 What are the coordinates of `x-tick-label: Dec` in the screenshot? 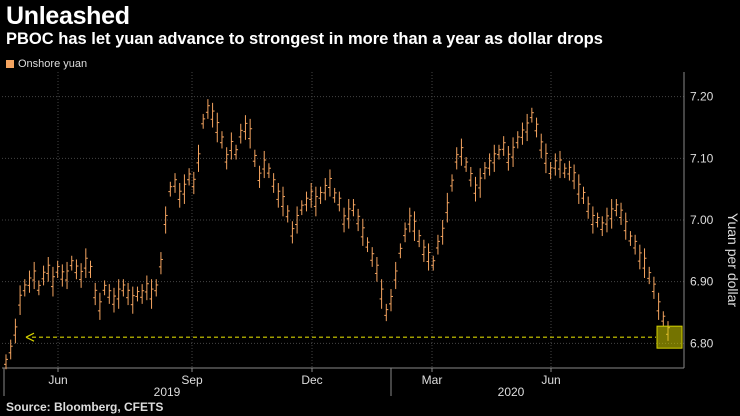 It's located at (311, 380).